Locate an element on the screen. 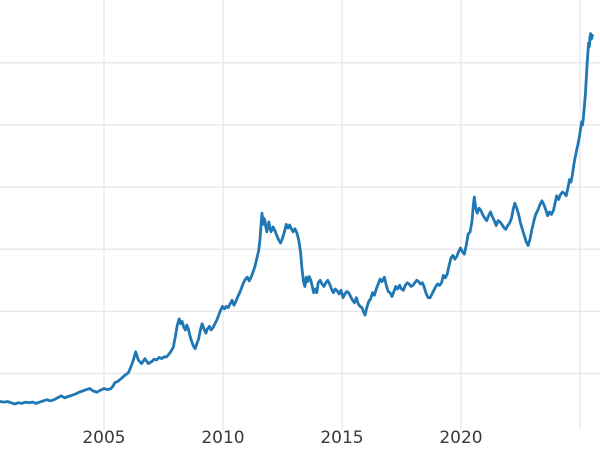 This screenshot has height=450, width=600. x-tick-label: 2015 is located at coordinates (341, 438).